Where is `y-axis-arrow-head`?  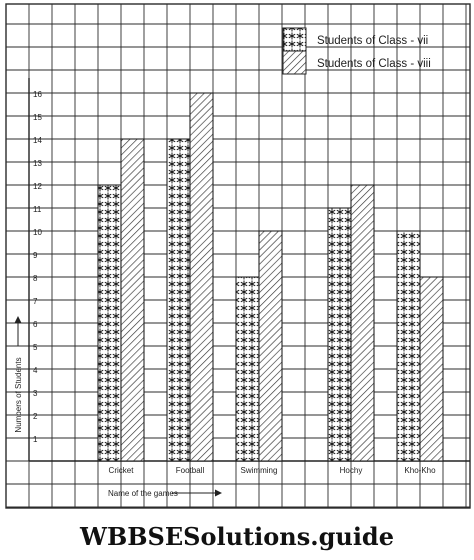 y-axis-arrow-head is located at coordinates (18, 319).